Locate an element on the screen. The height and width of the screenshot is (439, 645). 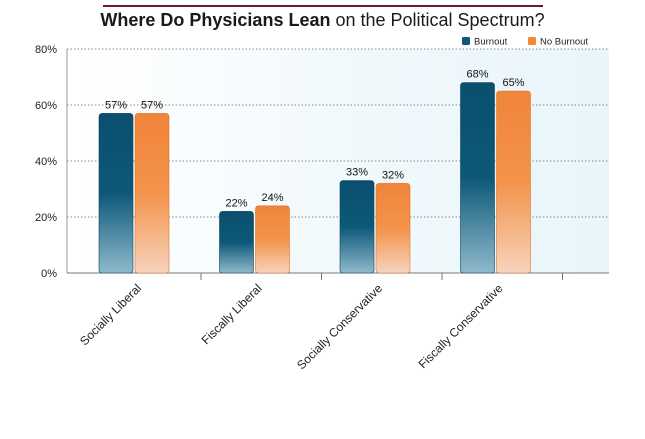
legend-label: Burnout is located at coordinates (491, 42).